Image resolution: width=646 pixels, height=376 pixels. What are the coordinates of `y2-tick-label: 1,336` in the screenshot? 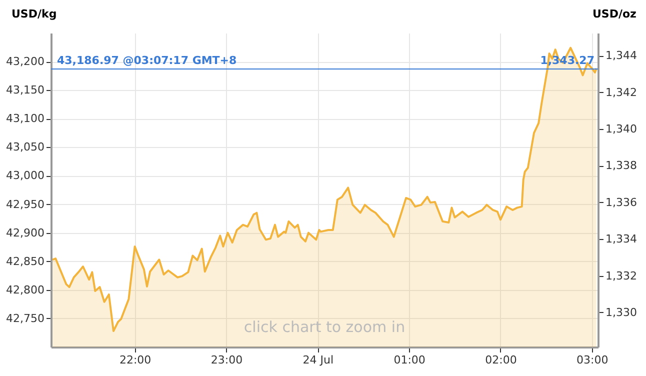 It's located at (621, 202).